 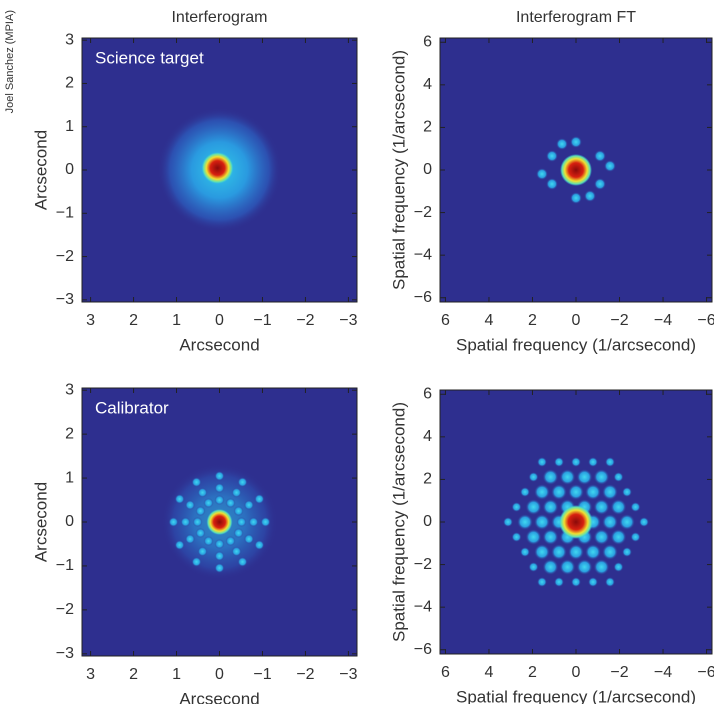 I want to click on y-tick-label: −1, so click(x=65, y=565).